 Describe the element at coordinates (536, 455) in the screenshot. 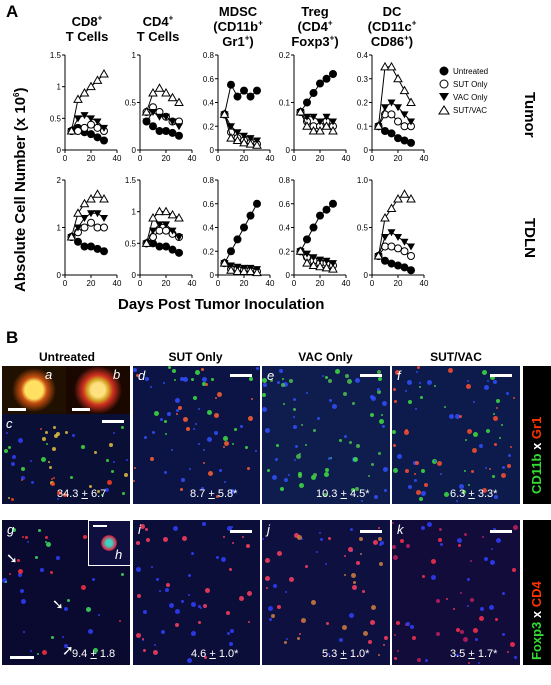

I see `stain-label-cd11b-gr1: CD11b x Gr1` at that location.